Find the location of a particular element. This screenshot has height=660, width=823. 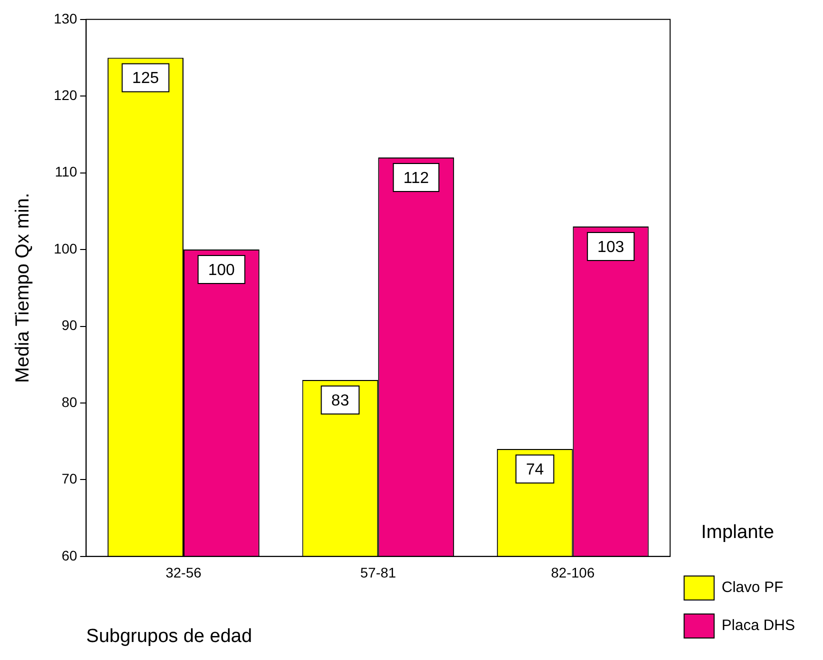

legend-label: Placa DHS is located at coordinates (758, 625).